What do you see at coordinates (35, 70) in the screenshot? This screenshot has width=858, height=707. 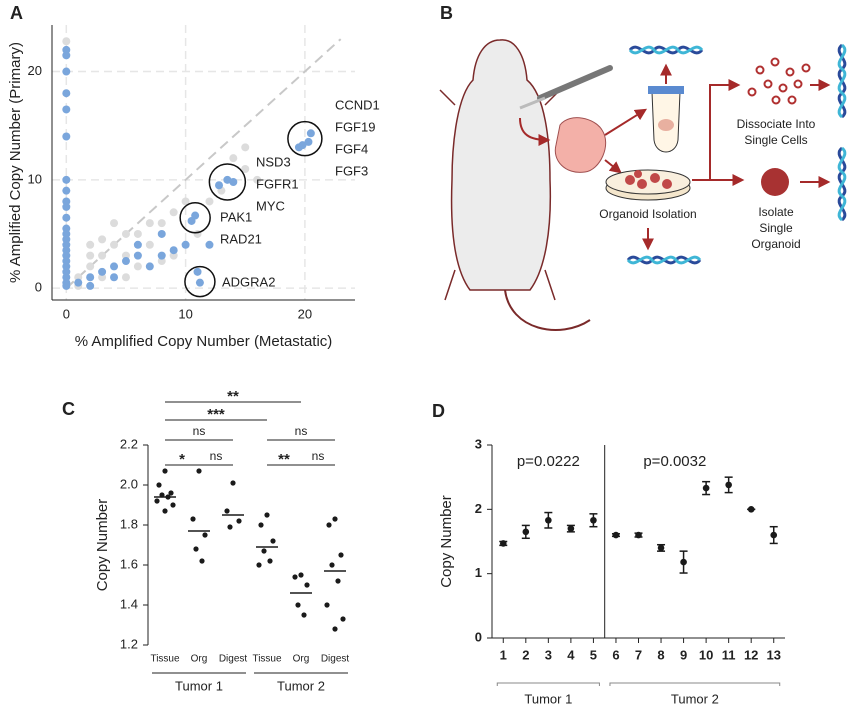 I see `y-tick-label: 20` at bounding box center [35, 70].